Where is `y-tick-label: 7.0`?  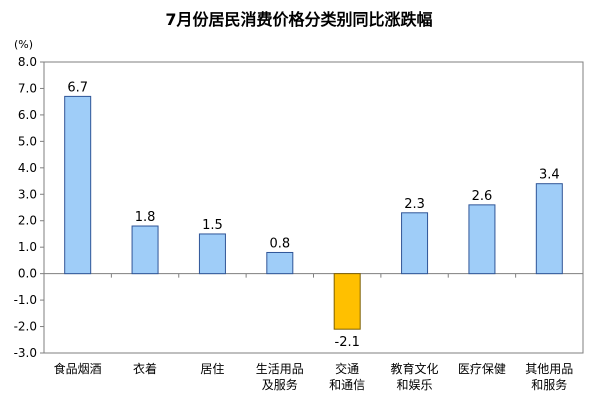
y-tick-label: 7.0 is located at coordinates (27, 88).